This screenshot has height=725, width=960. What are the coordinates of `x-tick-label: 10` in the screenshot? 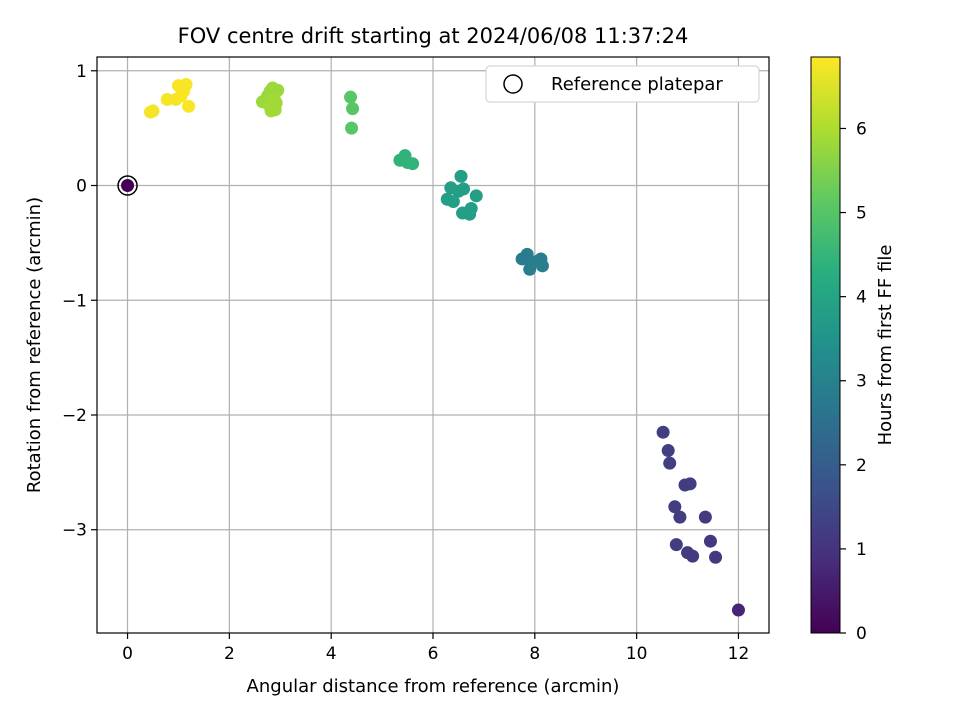 It's located at (637, 654).